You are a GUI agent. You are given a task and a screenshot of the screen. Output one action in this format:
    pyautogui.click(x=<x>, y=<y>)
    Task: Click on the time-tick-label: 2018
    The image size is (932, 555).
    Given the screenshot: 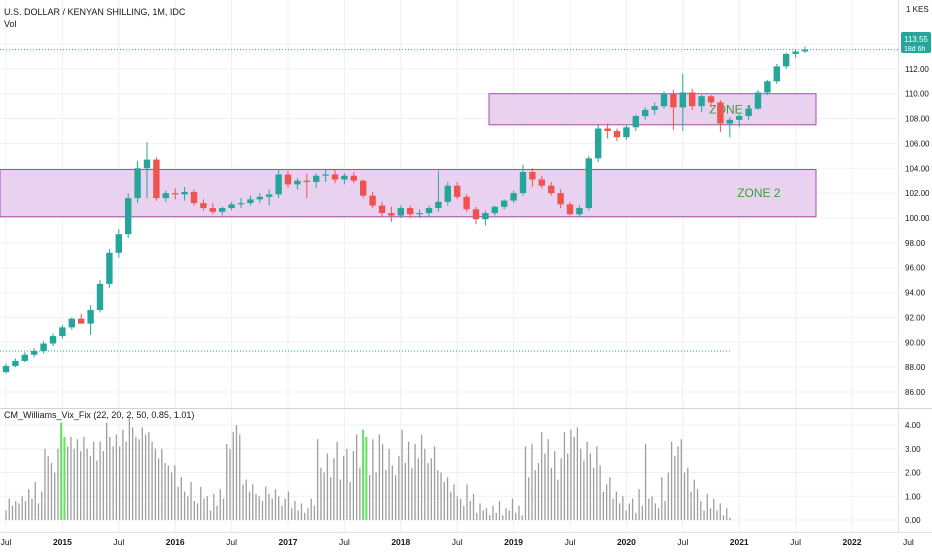 What is the action you would take?
    pyautogui.click(x=400, y=542)
    